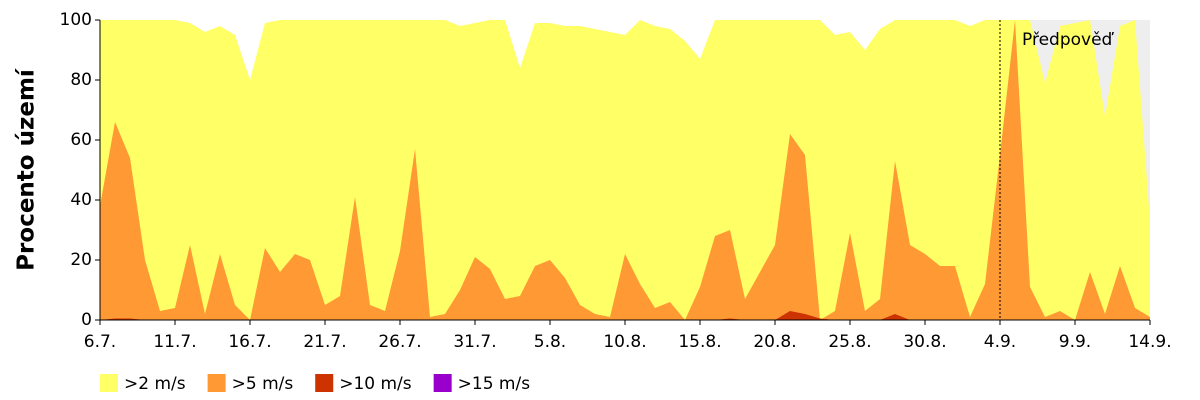  Describe the element at coordinates (375, 384) in the screenshot. I see `legend-text: >10 m/s` at that location.